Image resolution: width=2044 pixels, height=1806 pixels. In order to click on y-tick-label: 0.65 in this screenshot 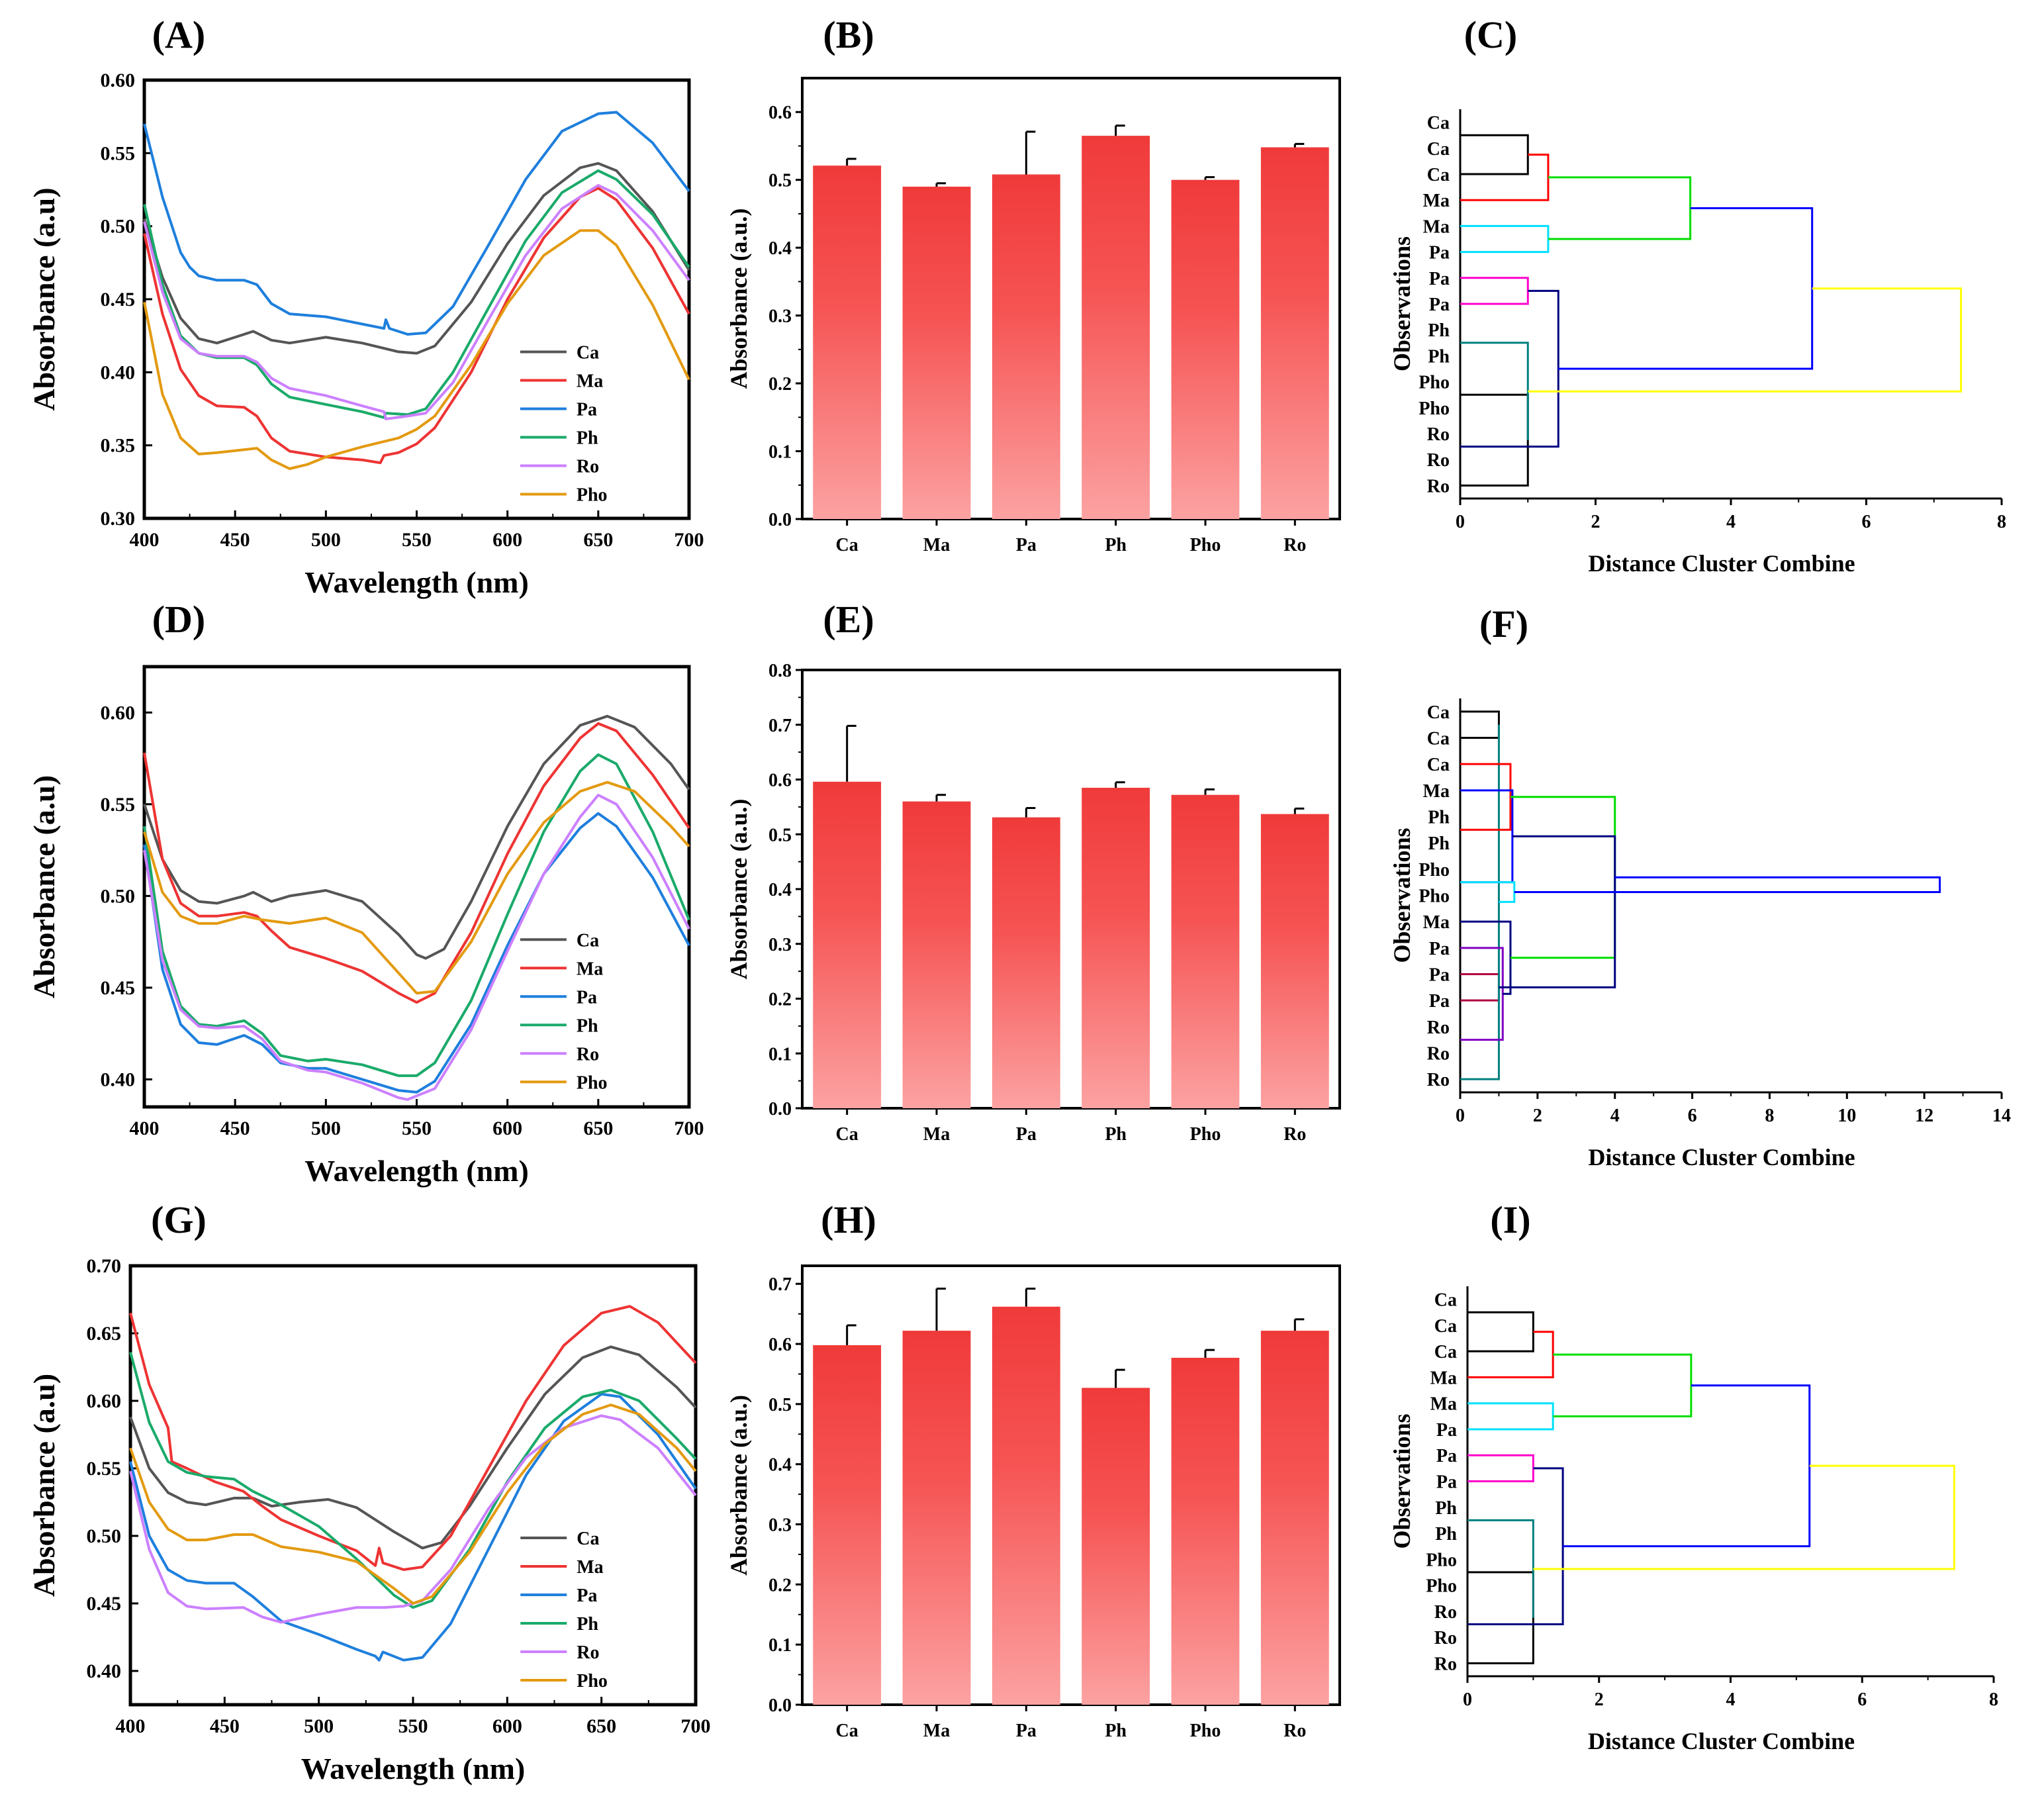, I will do `click(104, 1334)`.